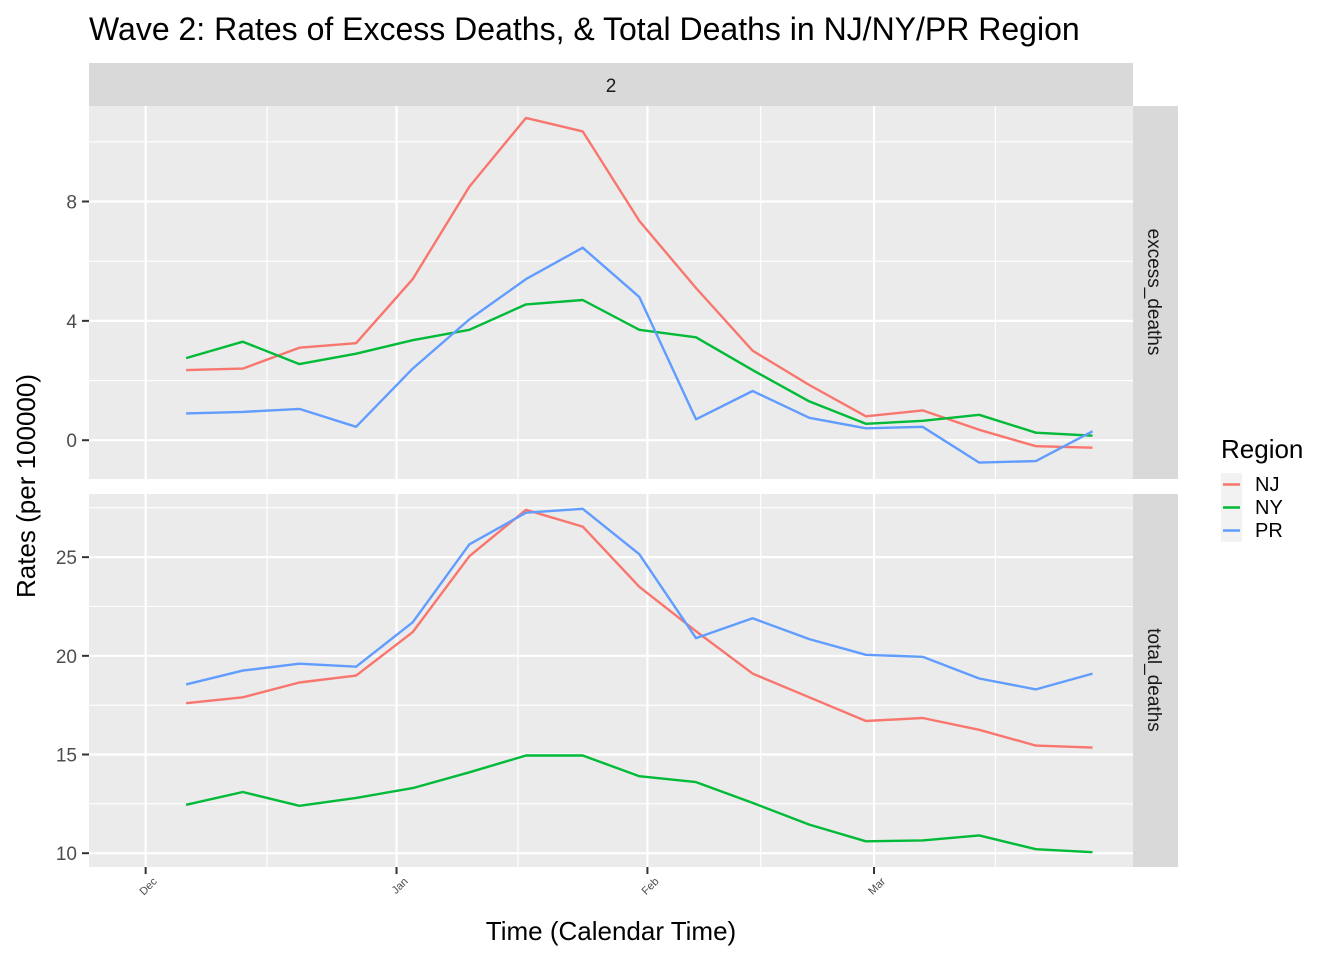 The height and width of the screenshot is (960, 1344). Describe the element at coordinates (611, 931) in the screenshot. I see `x-axis-title: Time (Calendar Time)` at that location.